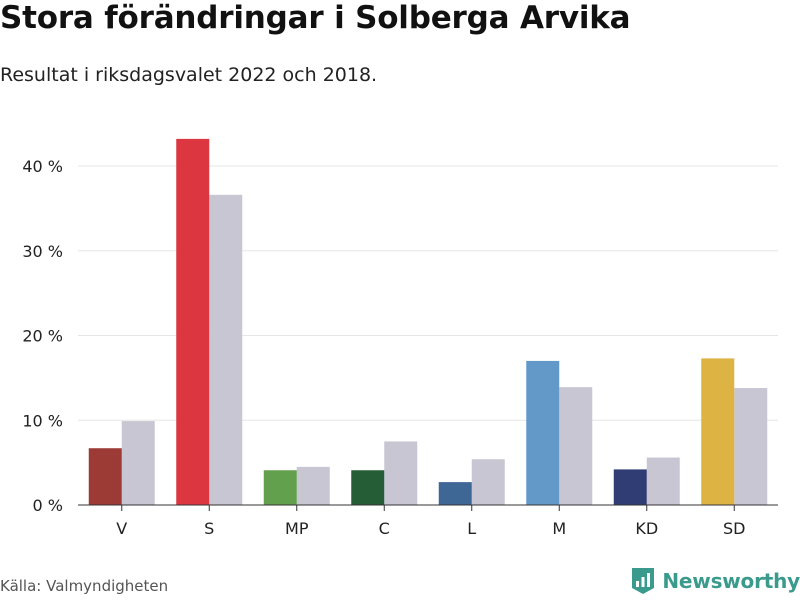 The image size is (800, 600). What do you see at coordinates (121, 528) in the screenshot?
I see `x-tick-label: V` at bounding box center [121, 528].